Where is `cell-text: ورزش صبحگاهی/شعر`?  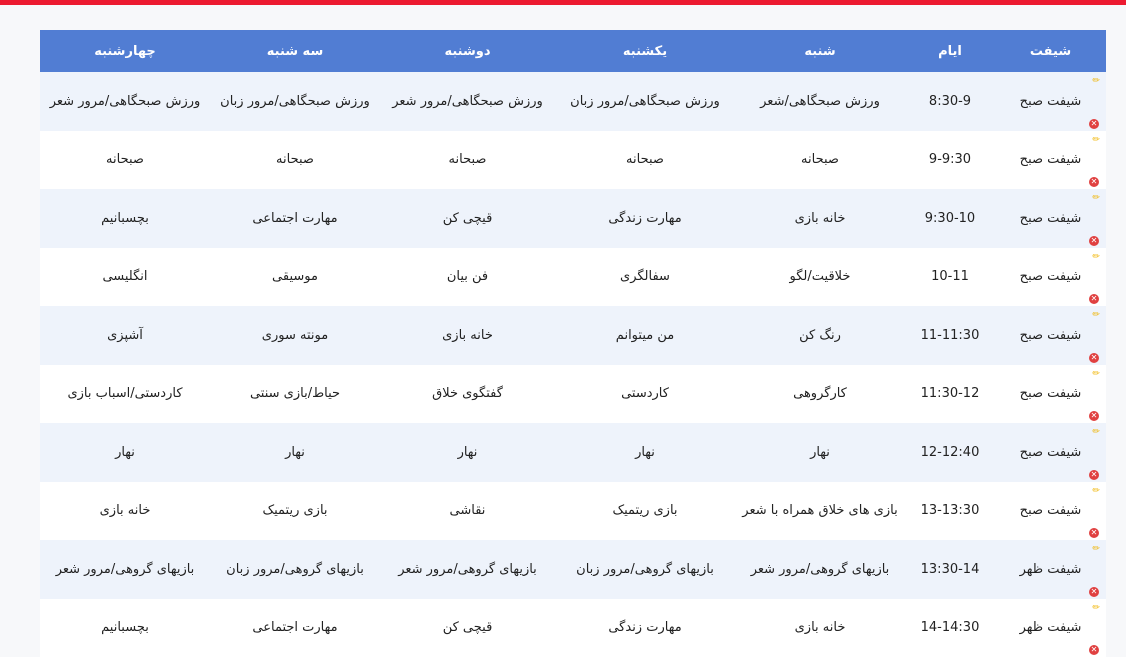 cell-text: ورزش صبحگاهی/شعر is located at coordinates (820, 101).